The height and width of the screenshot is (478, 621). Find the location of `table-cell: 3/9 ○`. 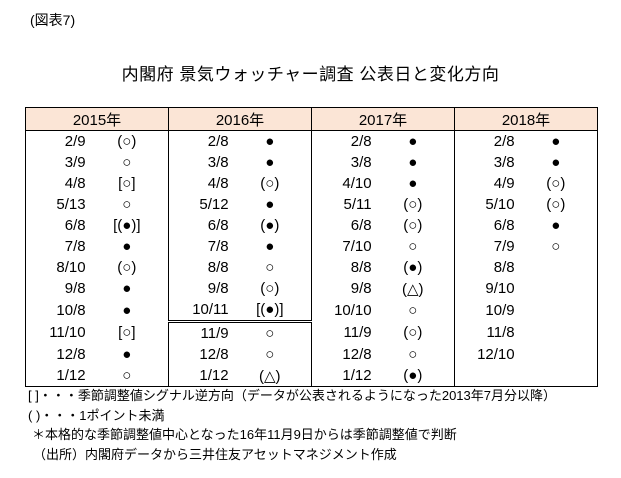

table-cell: 3/9 ○ is located at coordinates (97, 162).